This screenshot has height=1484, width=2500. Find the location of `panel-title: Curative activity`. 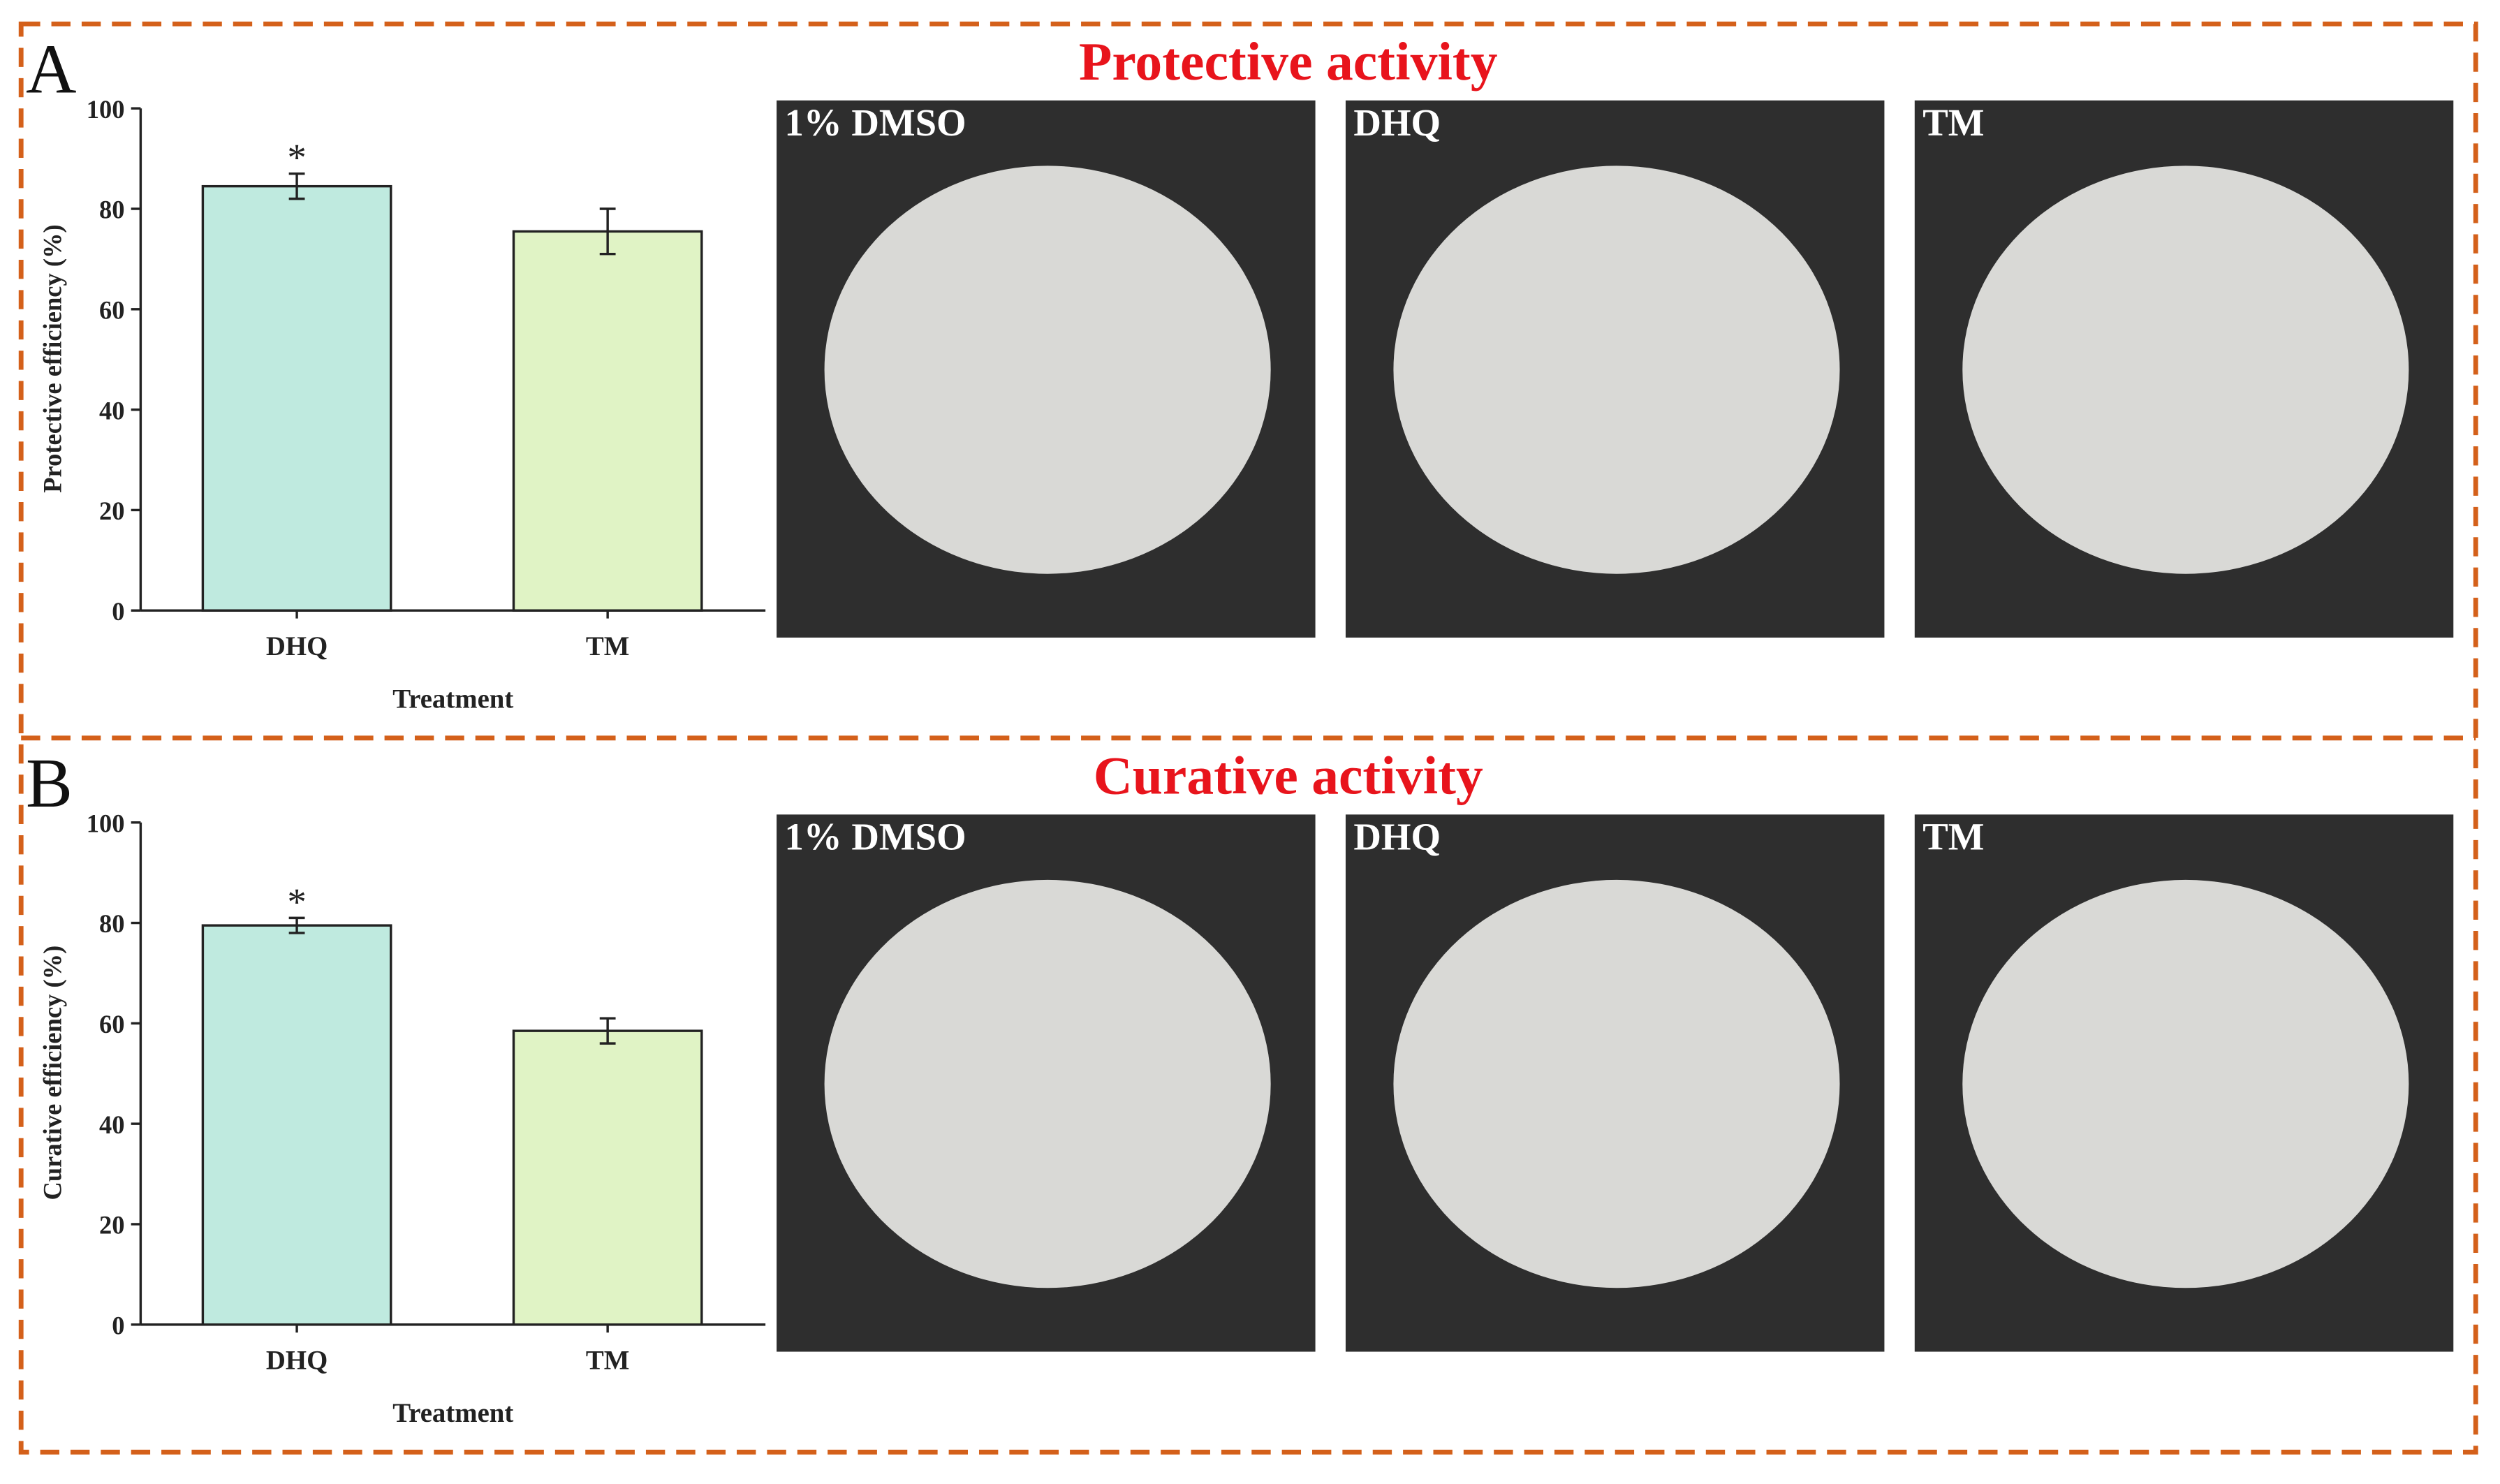

panel-title: Curative activity is located at coordinates (1288, 776).